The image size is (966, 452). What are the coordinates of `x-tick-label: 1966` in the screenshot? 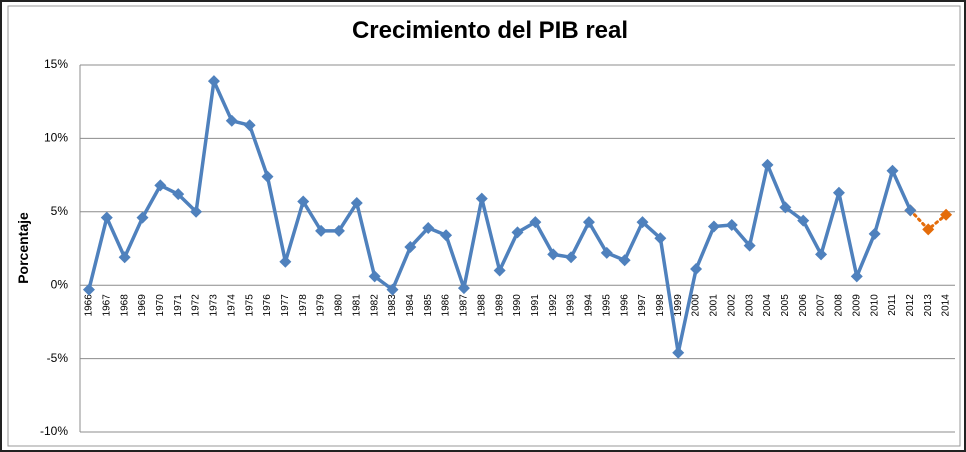 It's located at (89, 305).